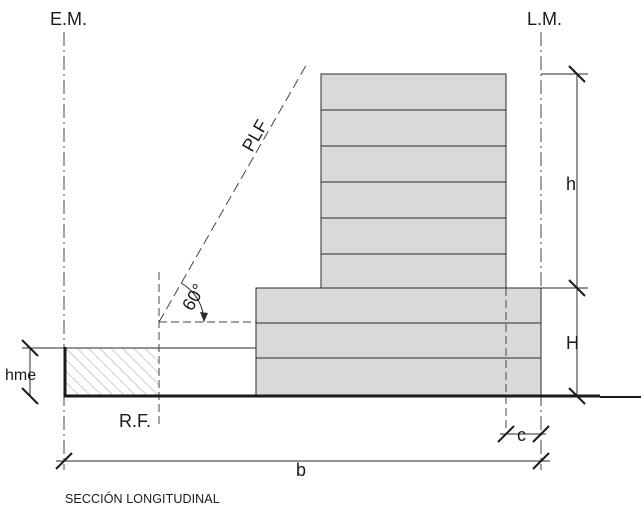 The height and width of the screenshot is (514, 641). Describe the element at coordinates (20, 375) in the screenshot. I see `hme-label: hme` at that location.